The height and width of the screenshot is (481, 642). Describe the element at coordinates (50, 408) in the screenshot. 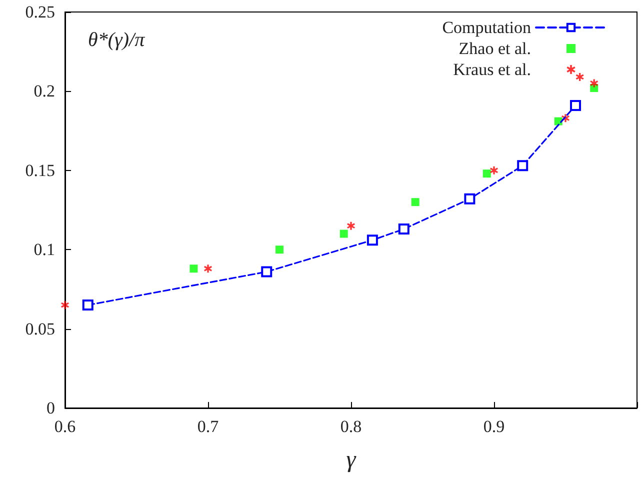

I see `y-tick-label: 0` at that location.